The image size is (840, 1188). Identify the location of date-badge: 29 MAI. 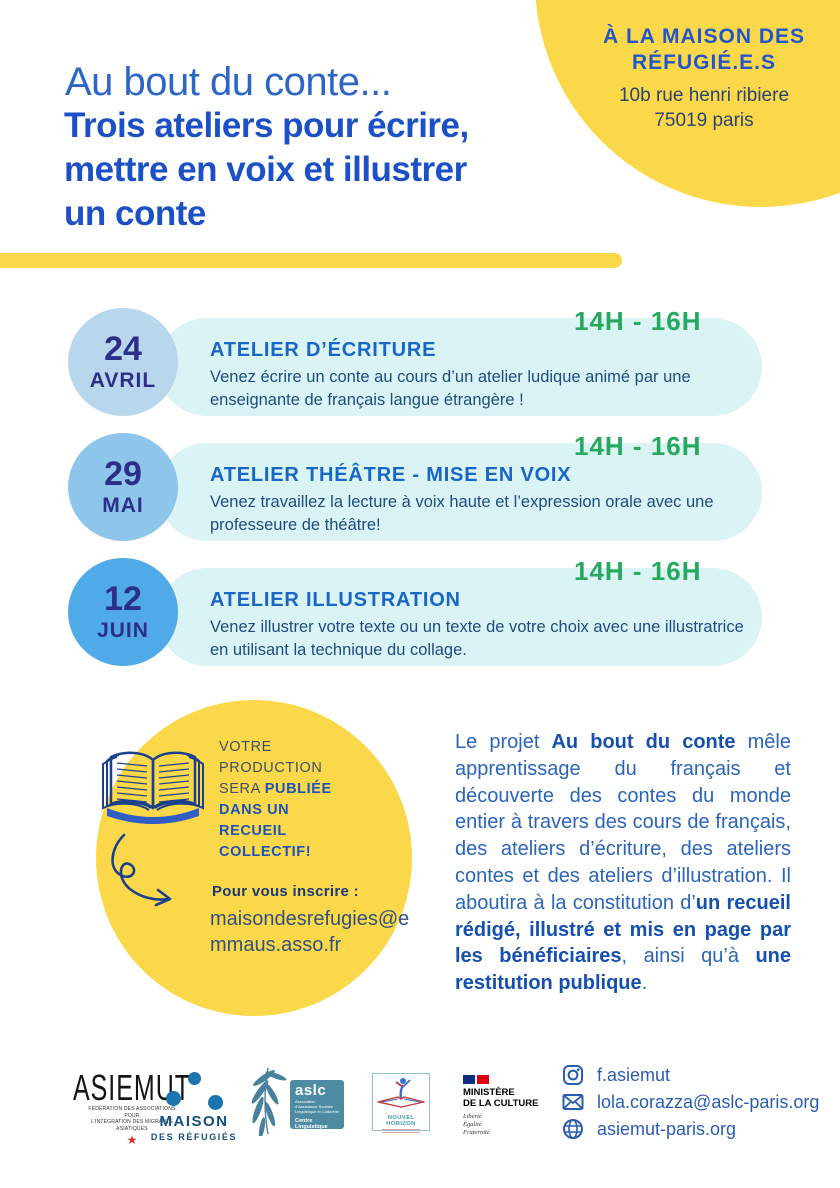
(123, 487).